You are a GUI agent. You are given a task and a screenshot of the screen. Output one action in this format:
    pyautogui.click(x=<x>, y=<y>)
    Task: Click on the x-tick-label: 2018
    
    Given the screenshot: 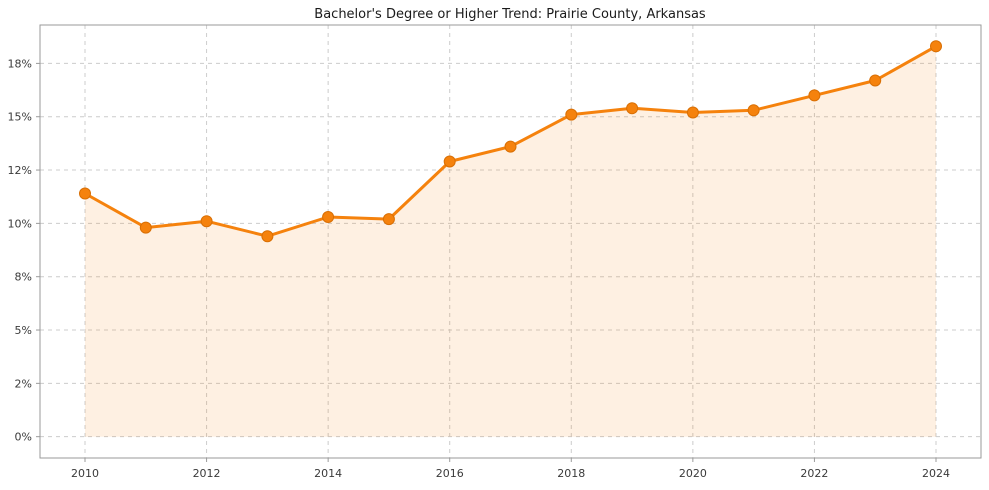 What is the action you would take?
    pyautogui.click(x=571, y=473)
    